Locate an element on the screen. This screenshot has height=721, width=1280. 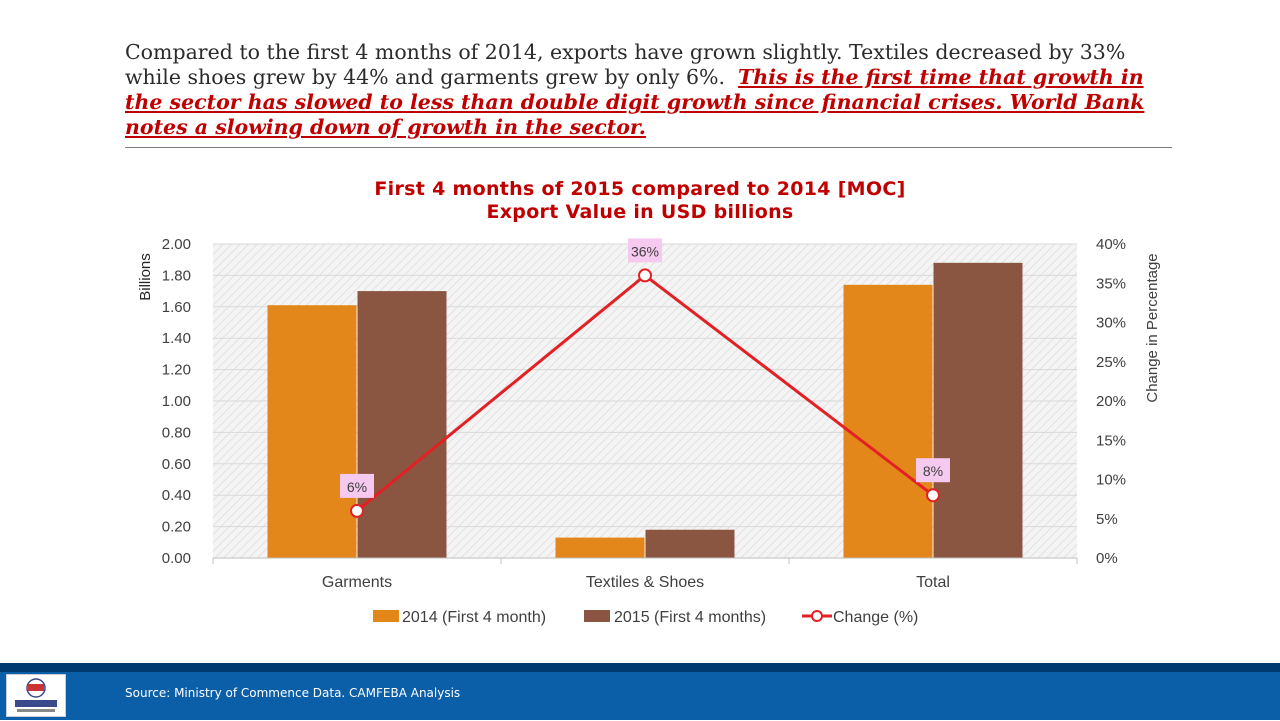
y-tick-label: 1.20 is located at coordinates (176, 370).